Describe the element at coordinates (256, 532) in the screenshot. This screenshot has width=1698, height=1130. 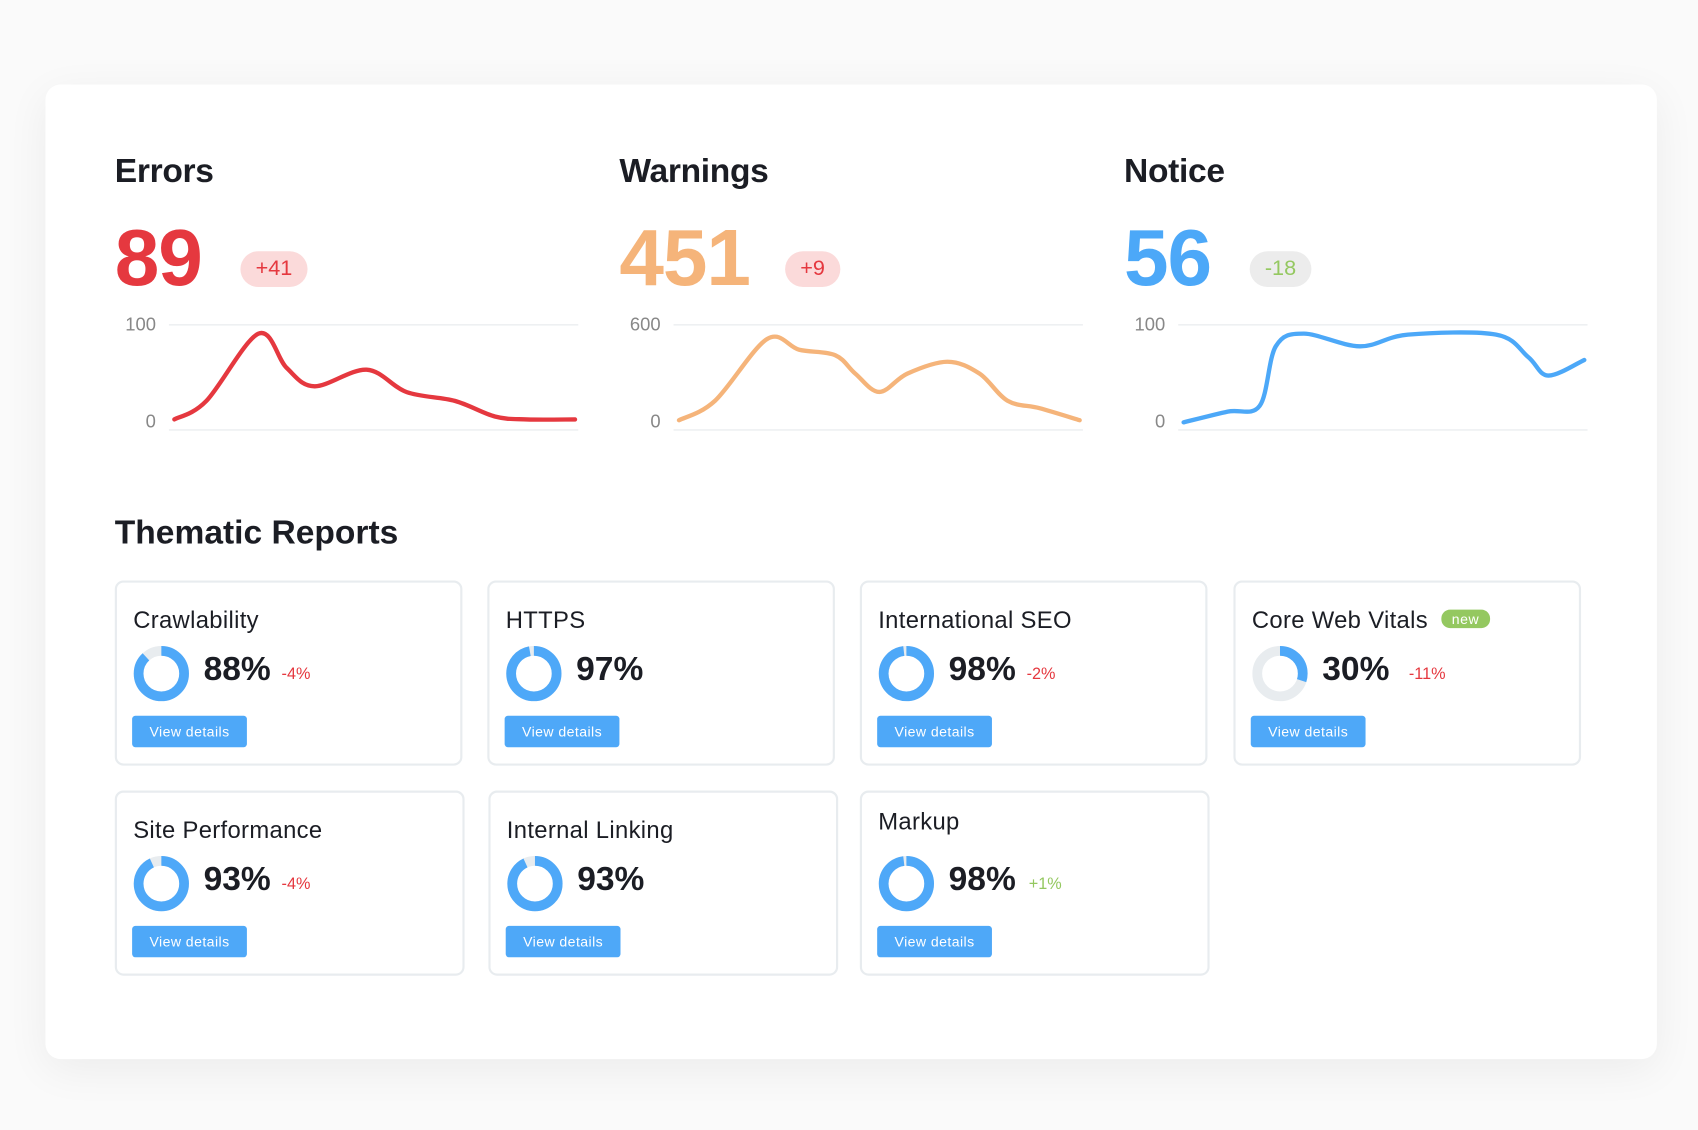
I see `section-title: Thematic Reports` at that location.